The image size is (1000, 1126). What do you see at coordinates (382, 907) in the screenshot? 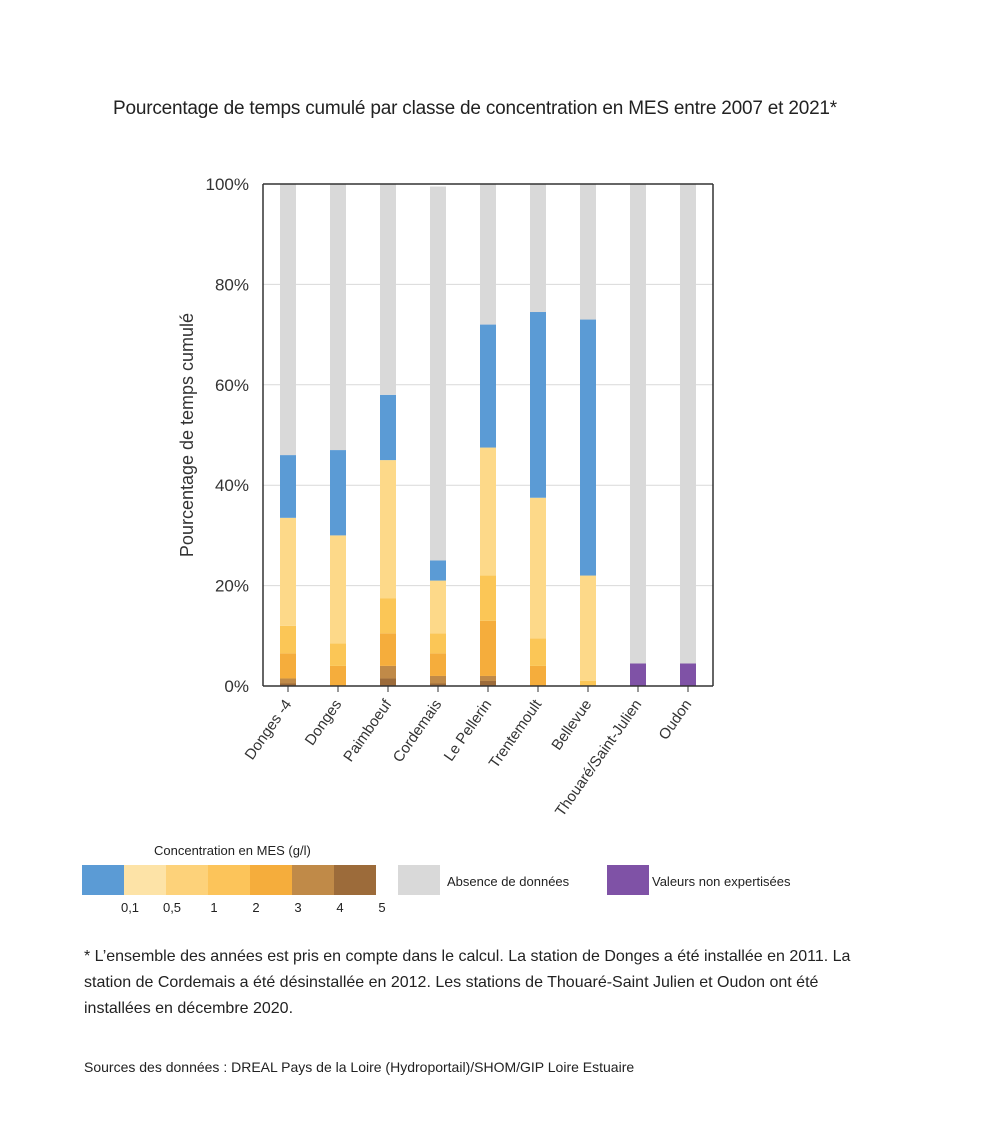
I see `scale-label: 5` at bounding box center [382, 907].